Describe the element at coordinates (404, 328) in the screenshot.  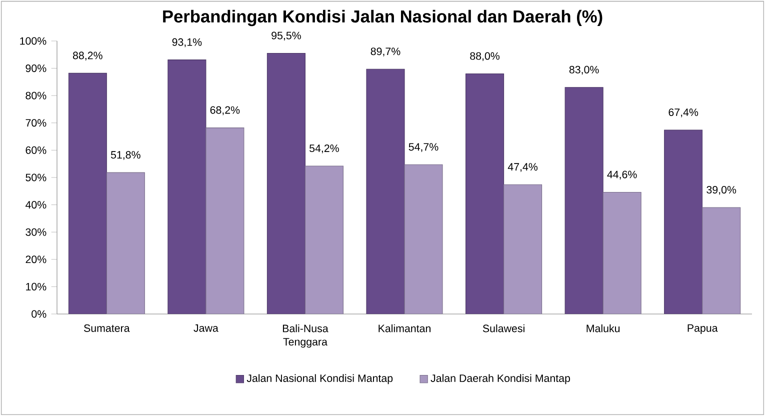
I see `x-tick-label: Kalimantan` at that location.